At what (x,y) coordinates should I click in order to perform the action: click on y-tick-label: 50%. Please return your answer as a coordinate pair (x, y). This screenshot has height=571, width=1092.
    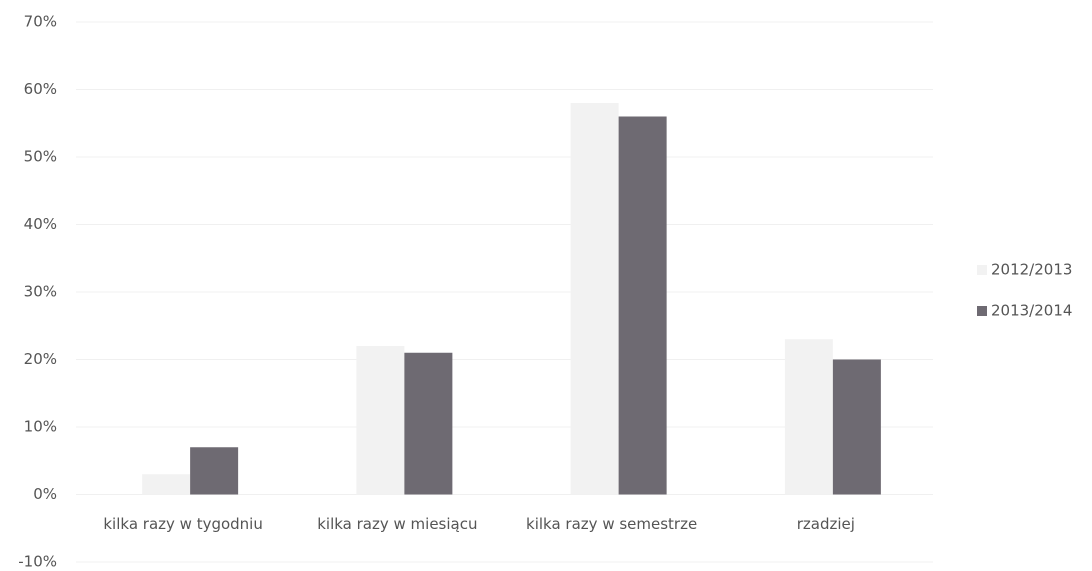
    Looking at the image, I should click on (40, 157).